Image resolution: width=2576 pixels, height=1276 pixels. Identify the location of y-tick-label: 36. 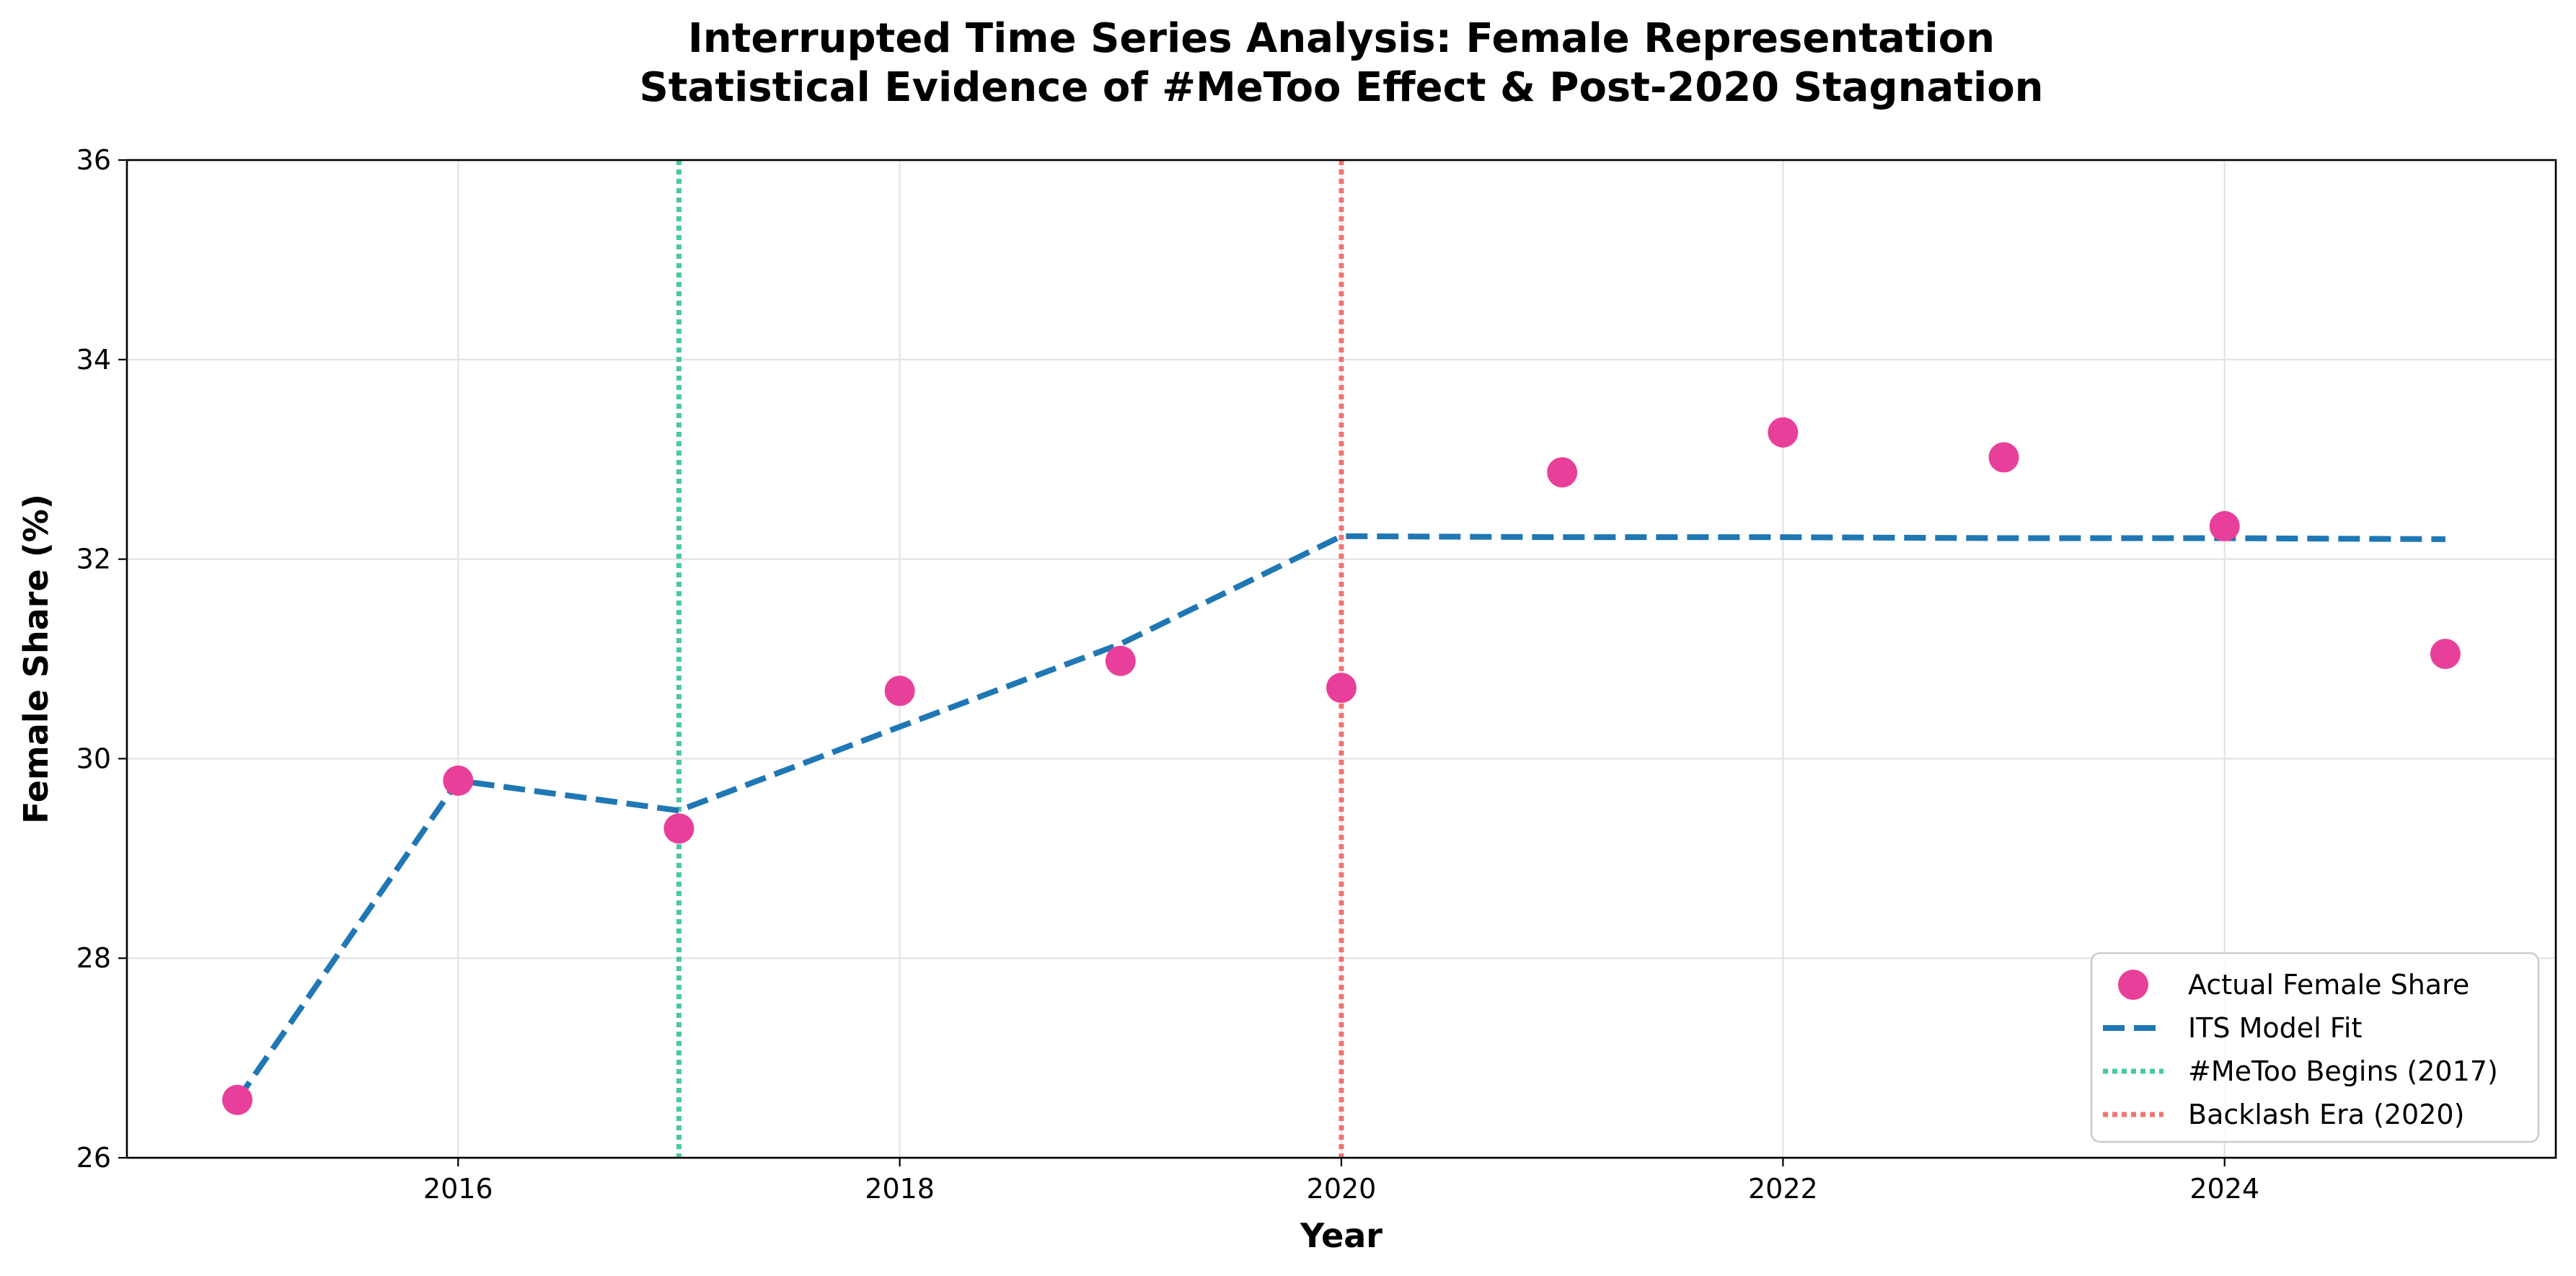
(93, 160).